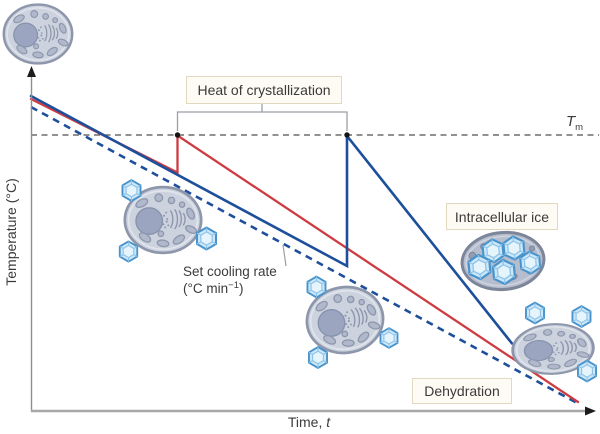 Image resolution: width=600 pixels, height=434 pixels. I want to click on set-cooling-rate-leader-line, so click(284, 255).